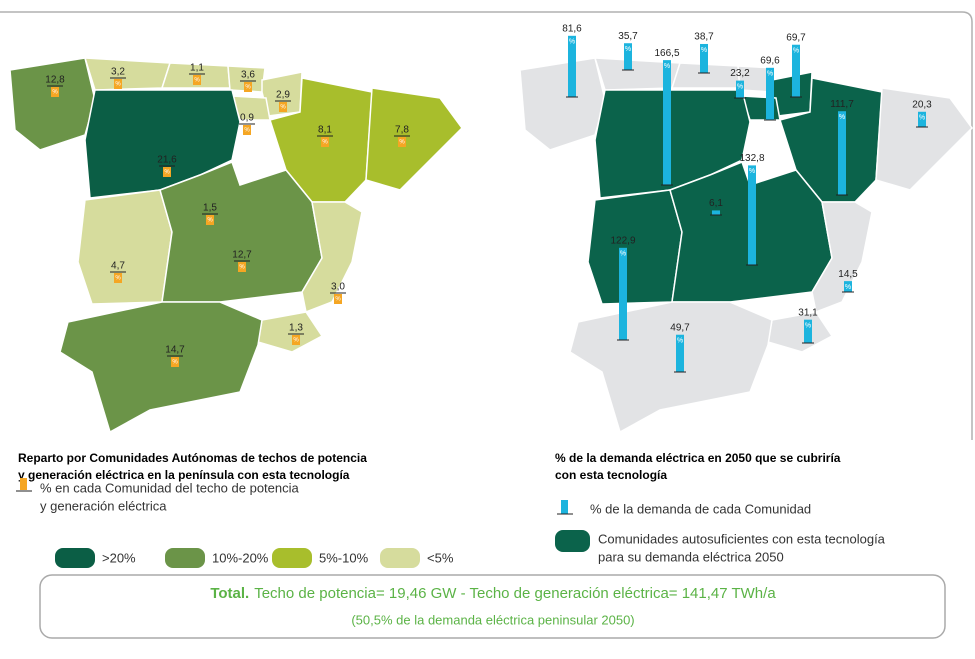  I want to click on region-value: 21,6, so click(167, 160).